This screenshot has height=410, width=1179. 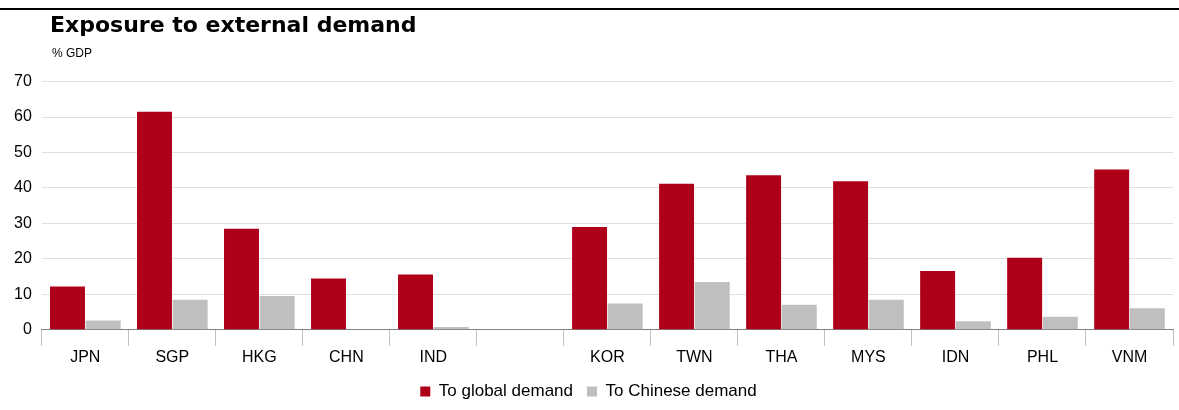 I want to click on y-tick-label: 70, so click(x=23, y=81).